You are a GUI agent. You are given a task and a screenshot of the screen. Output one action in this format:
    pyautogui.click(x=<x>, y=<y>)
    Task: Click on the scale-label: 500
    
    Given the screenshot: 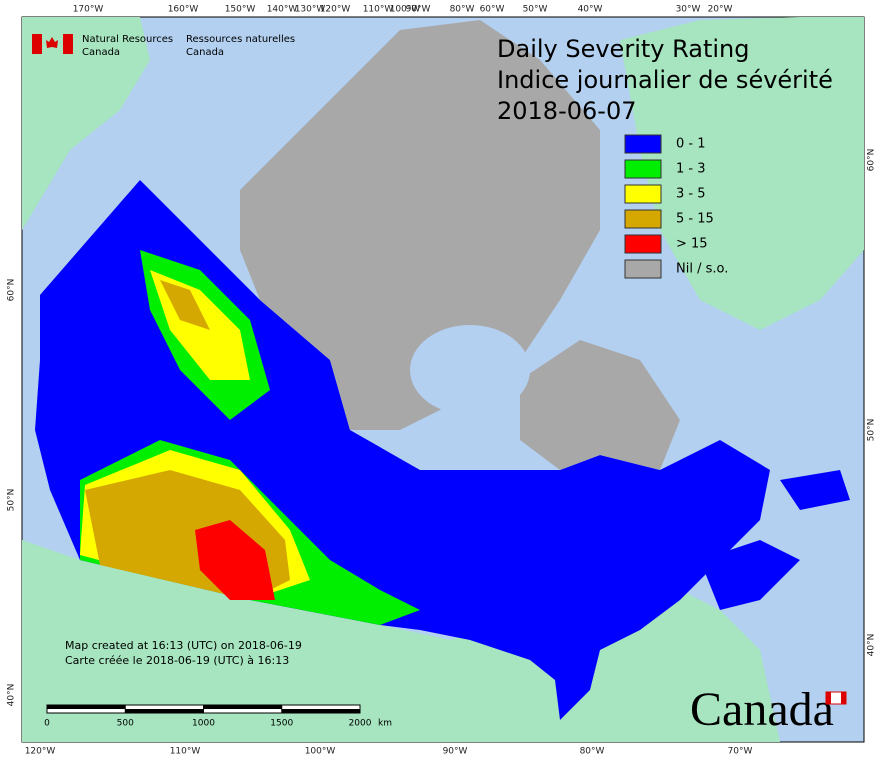 What is the action you would take?
    pyautogui.click(x=125, y=724)
    